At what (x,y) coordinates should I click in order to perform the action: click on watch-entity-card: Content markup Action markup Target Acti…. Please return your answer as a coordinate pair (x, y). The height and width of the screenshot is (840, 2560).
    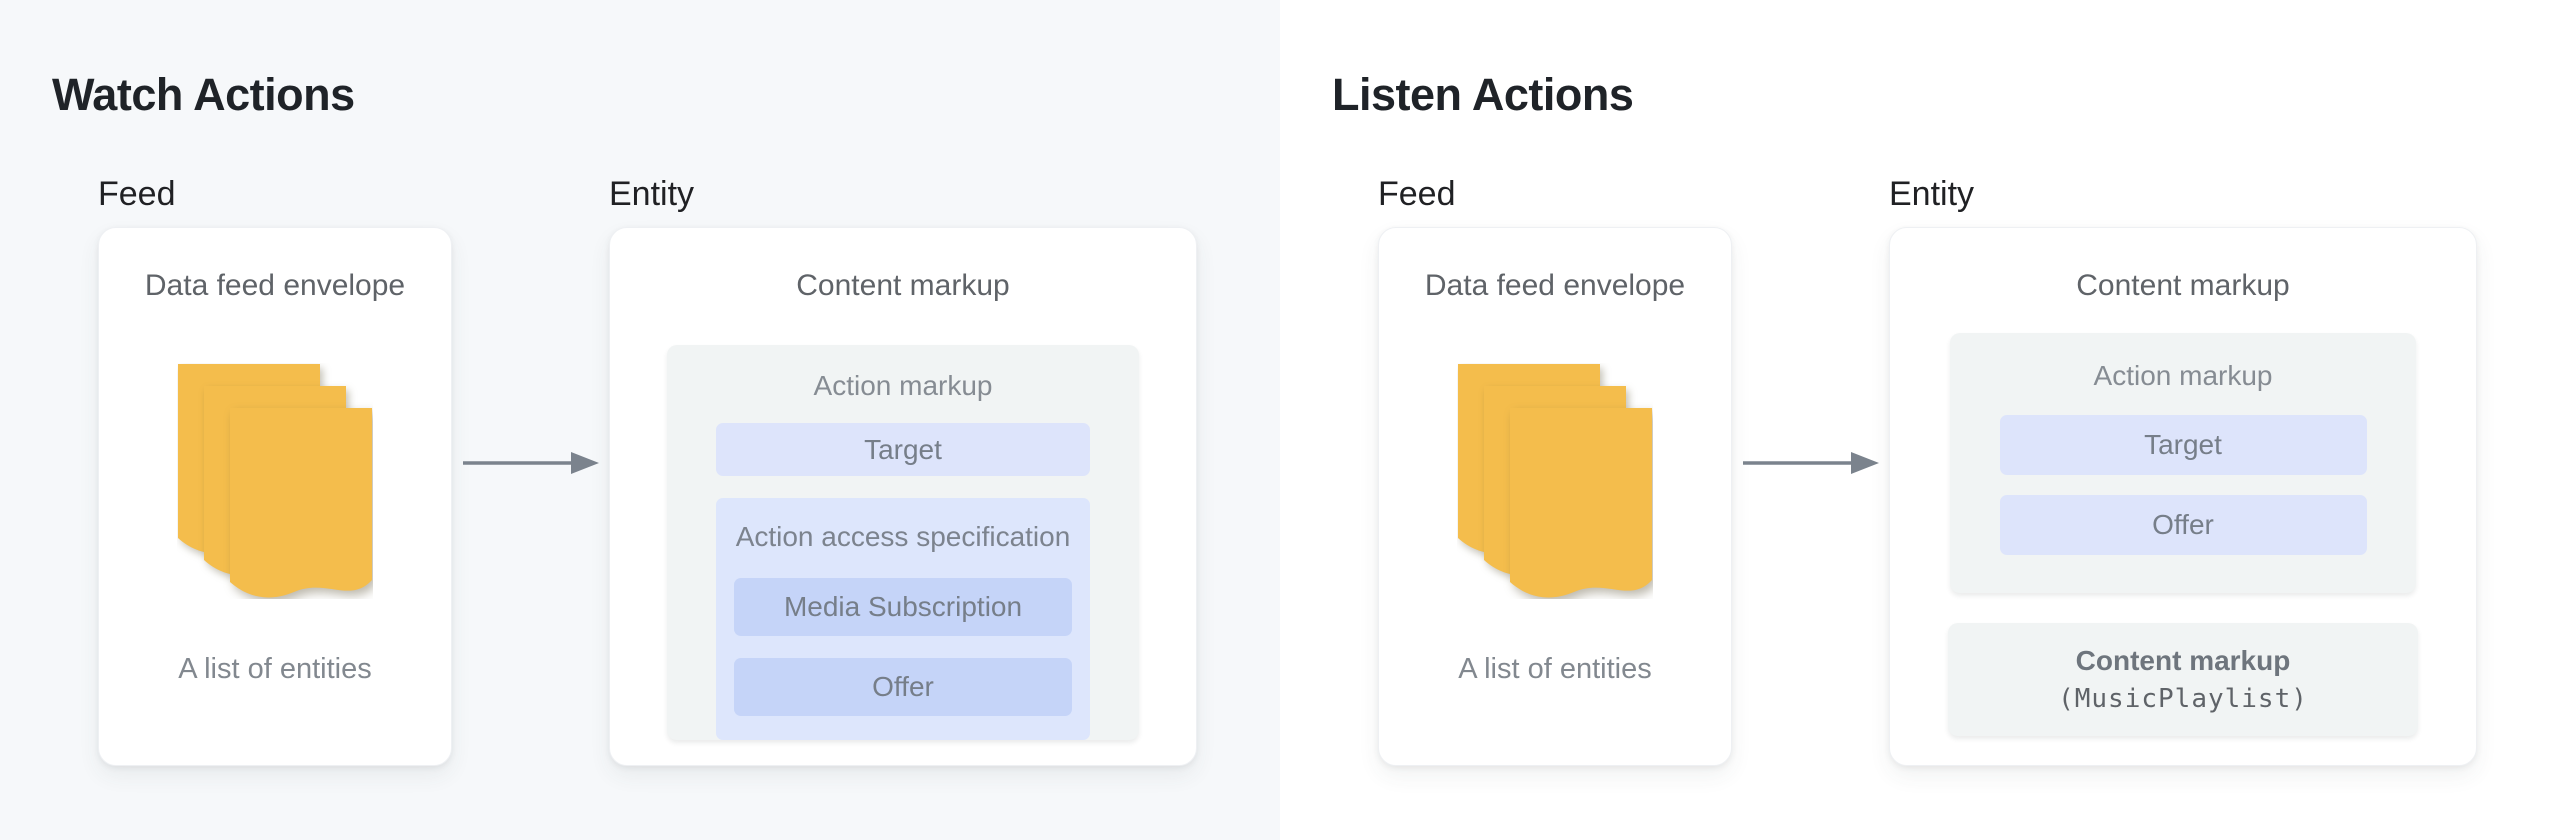
    Looking at the image, I should click on (903, 496).